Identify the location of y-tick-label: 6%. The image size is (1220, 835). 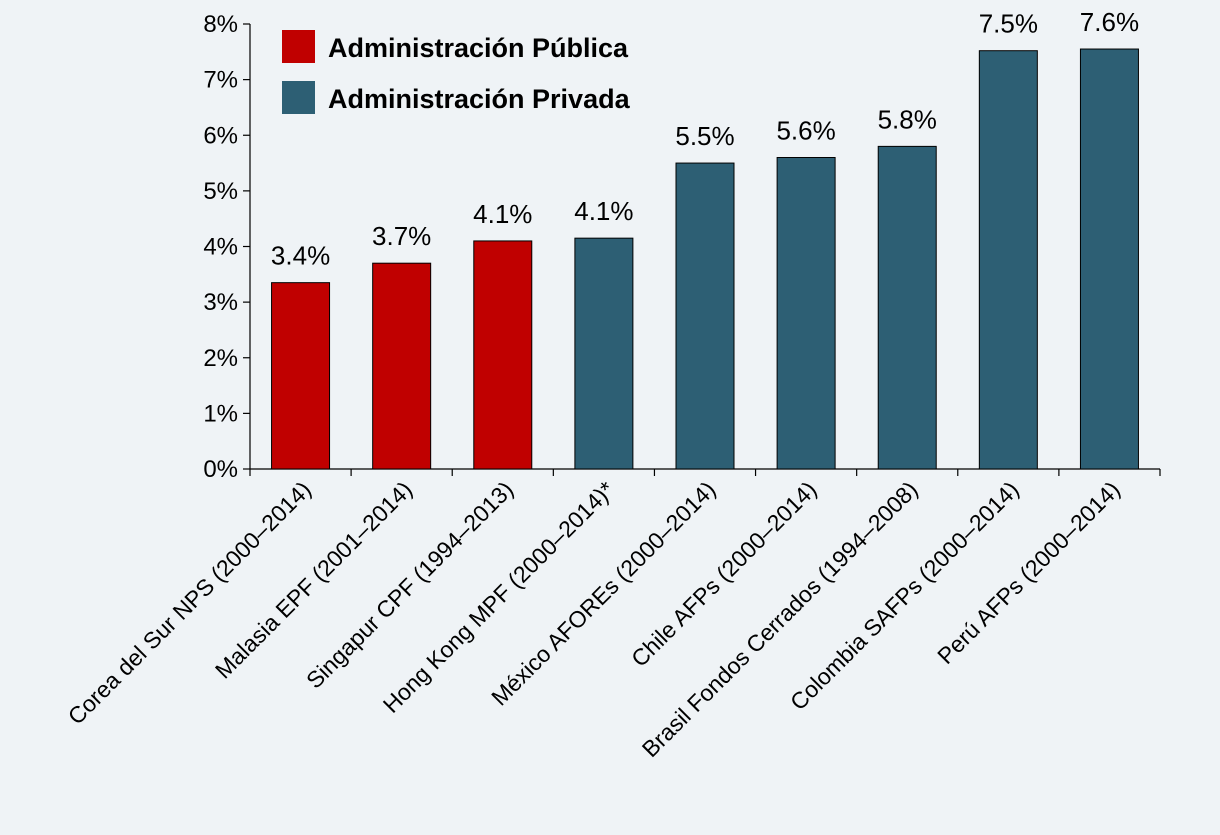
(220, 135).